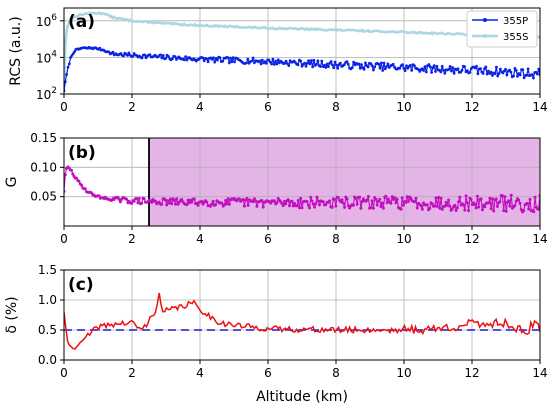  I want to click on panel-b-label: (b), so click(82, 153).